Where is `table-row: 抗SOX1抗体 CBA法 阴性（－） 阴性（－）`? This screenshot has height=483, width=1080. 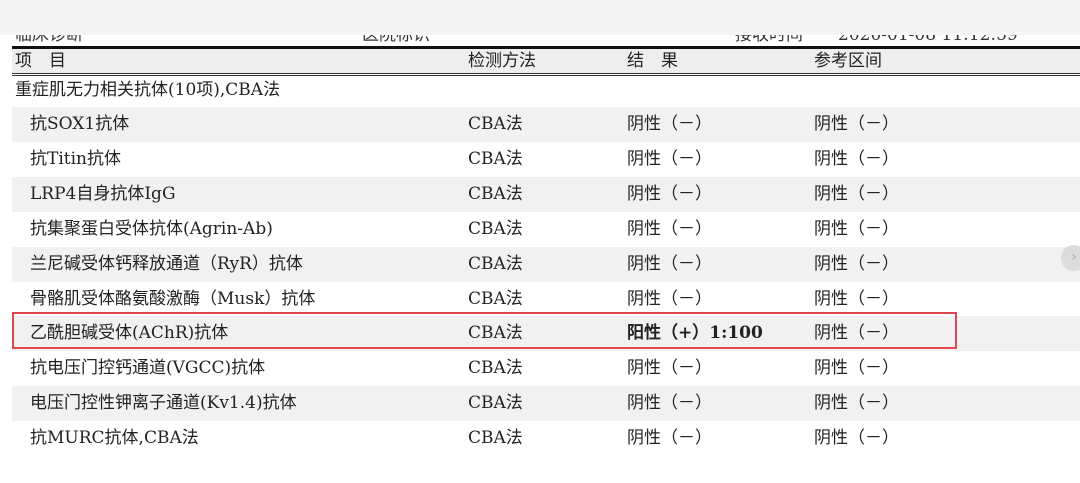 table-row: 抗SOX1抗体 CBA法 阴性（－） 阴性（－） is located at coordinates (546, 124).